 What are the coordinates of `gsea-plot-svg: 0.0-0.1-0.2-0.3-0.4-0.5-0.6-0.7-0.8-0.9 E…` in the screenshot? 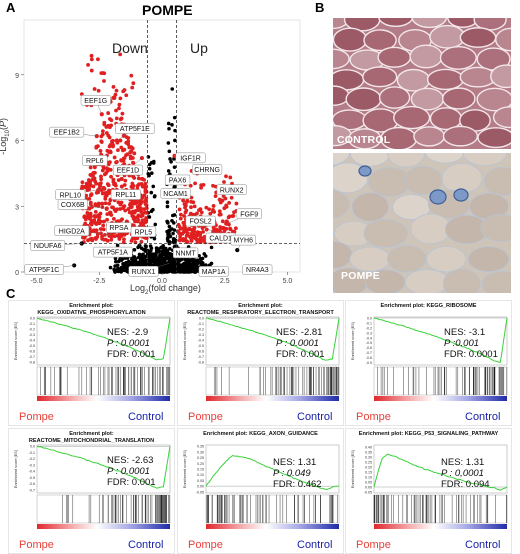 It's located at (429, 358).